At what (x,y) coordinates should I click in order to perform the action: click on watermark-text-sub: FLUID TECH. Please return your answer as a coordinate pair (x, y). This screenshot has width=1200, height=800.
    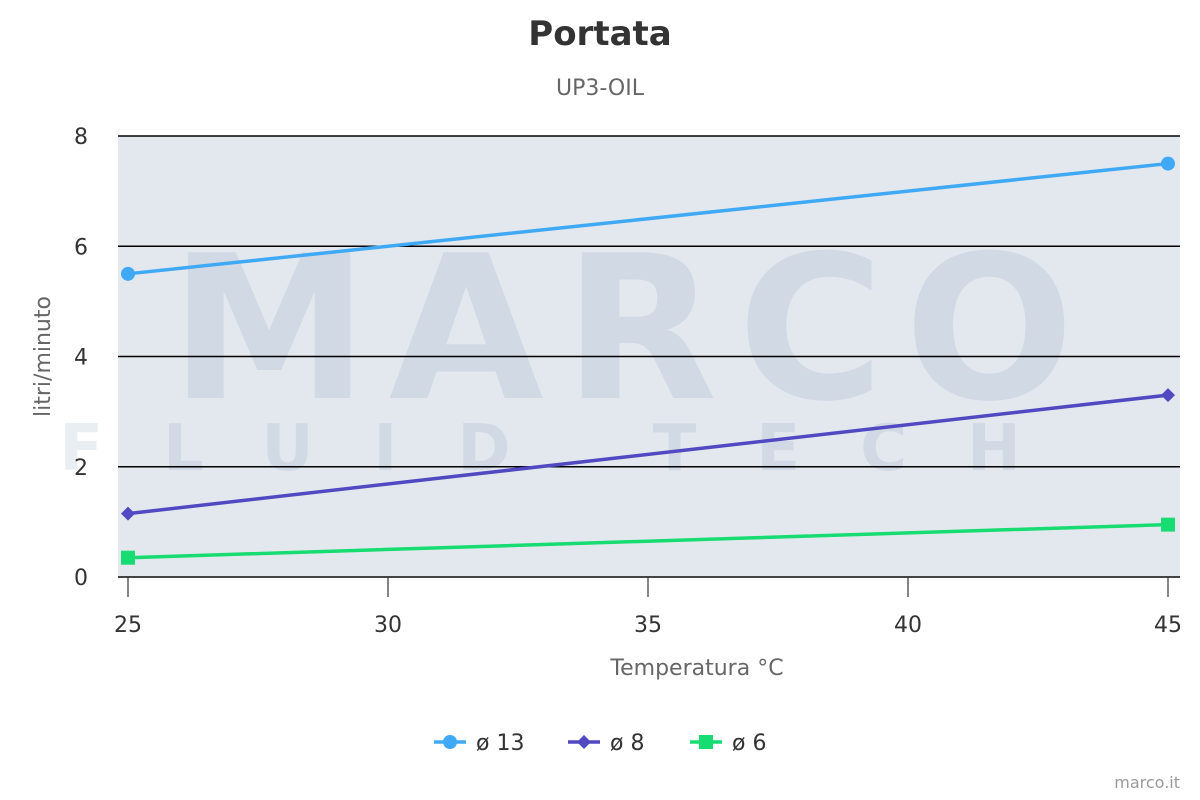
    Looking at the image, I should click on (569, 449).